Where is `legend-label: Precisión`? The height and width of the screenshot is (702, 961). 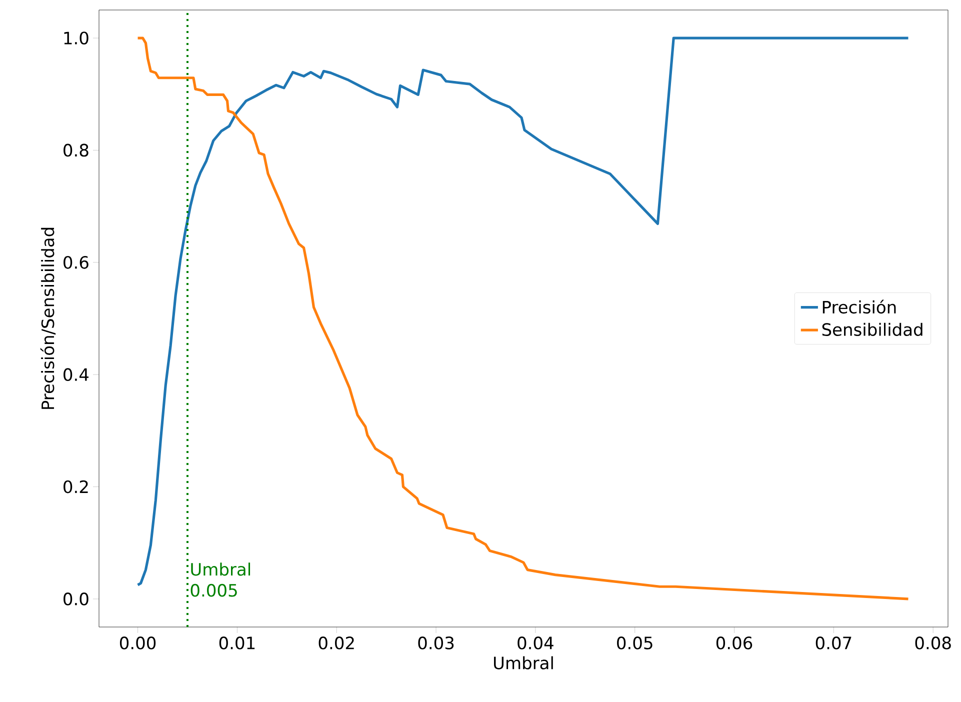 legend-label: Precisión is located at coordinates (859, 307).